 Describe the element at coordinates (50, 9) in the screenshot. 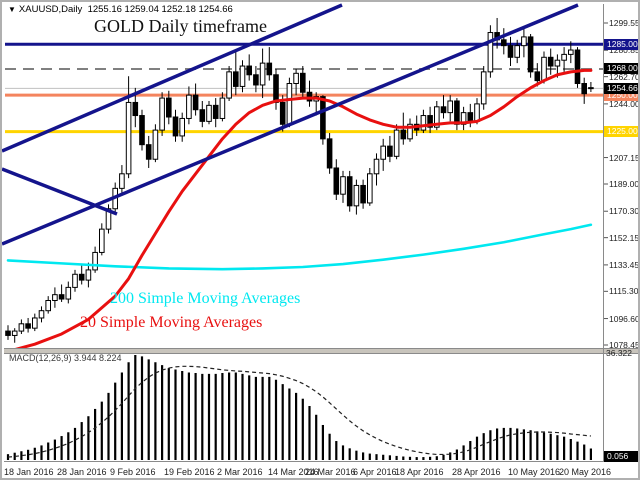

I see `symbol-label: XAUUSD,Daily` at that location.